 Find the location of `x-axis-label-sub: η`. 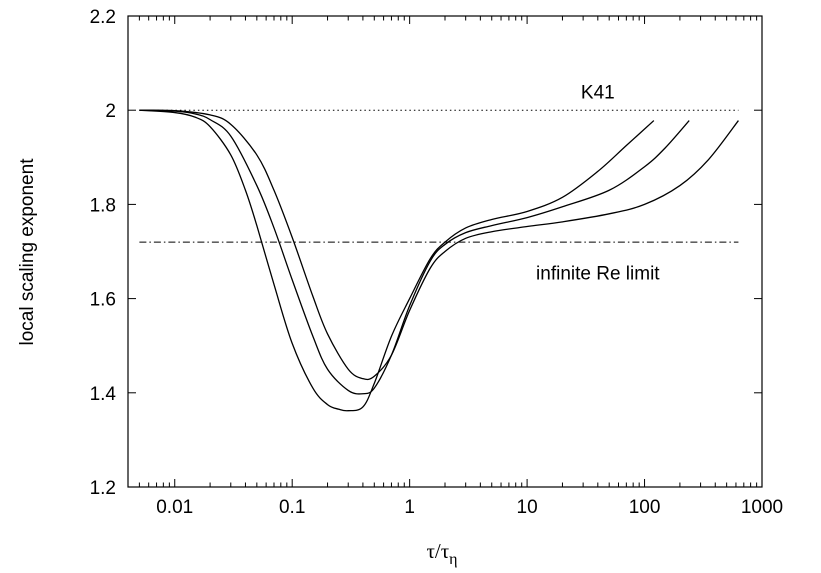

x-axis-label-sub: η is located at coordinates (453, 559).